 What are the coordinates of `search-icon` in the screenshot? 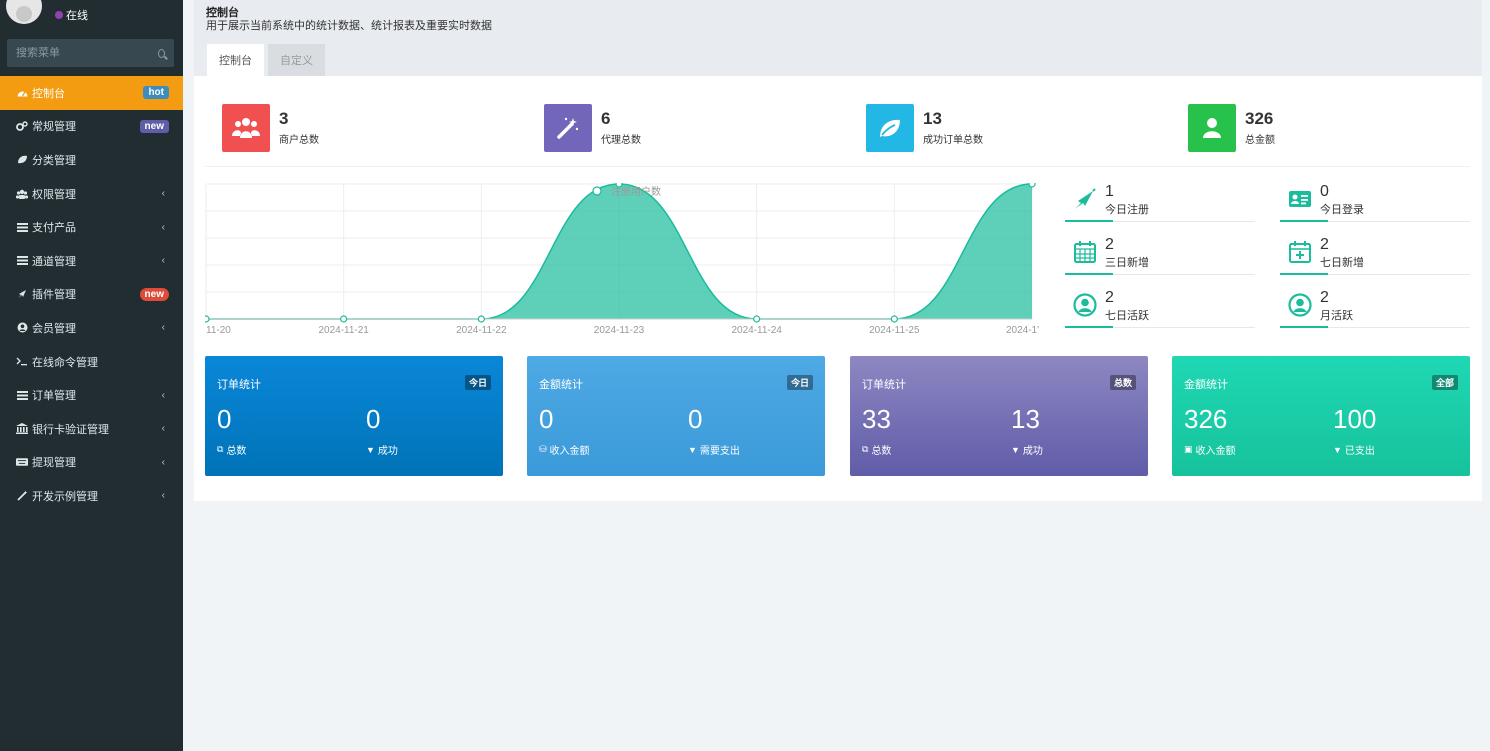 It's located at (161, 53).